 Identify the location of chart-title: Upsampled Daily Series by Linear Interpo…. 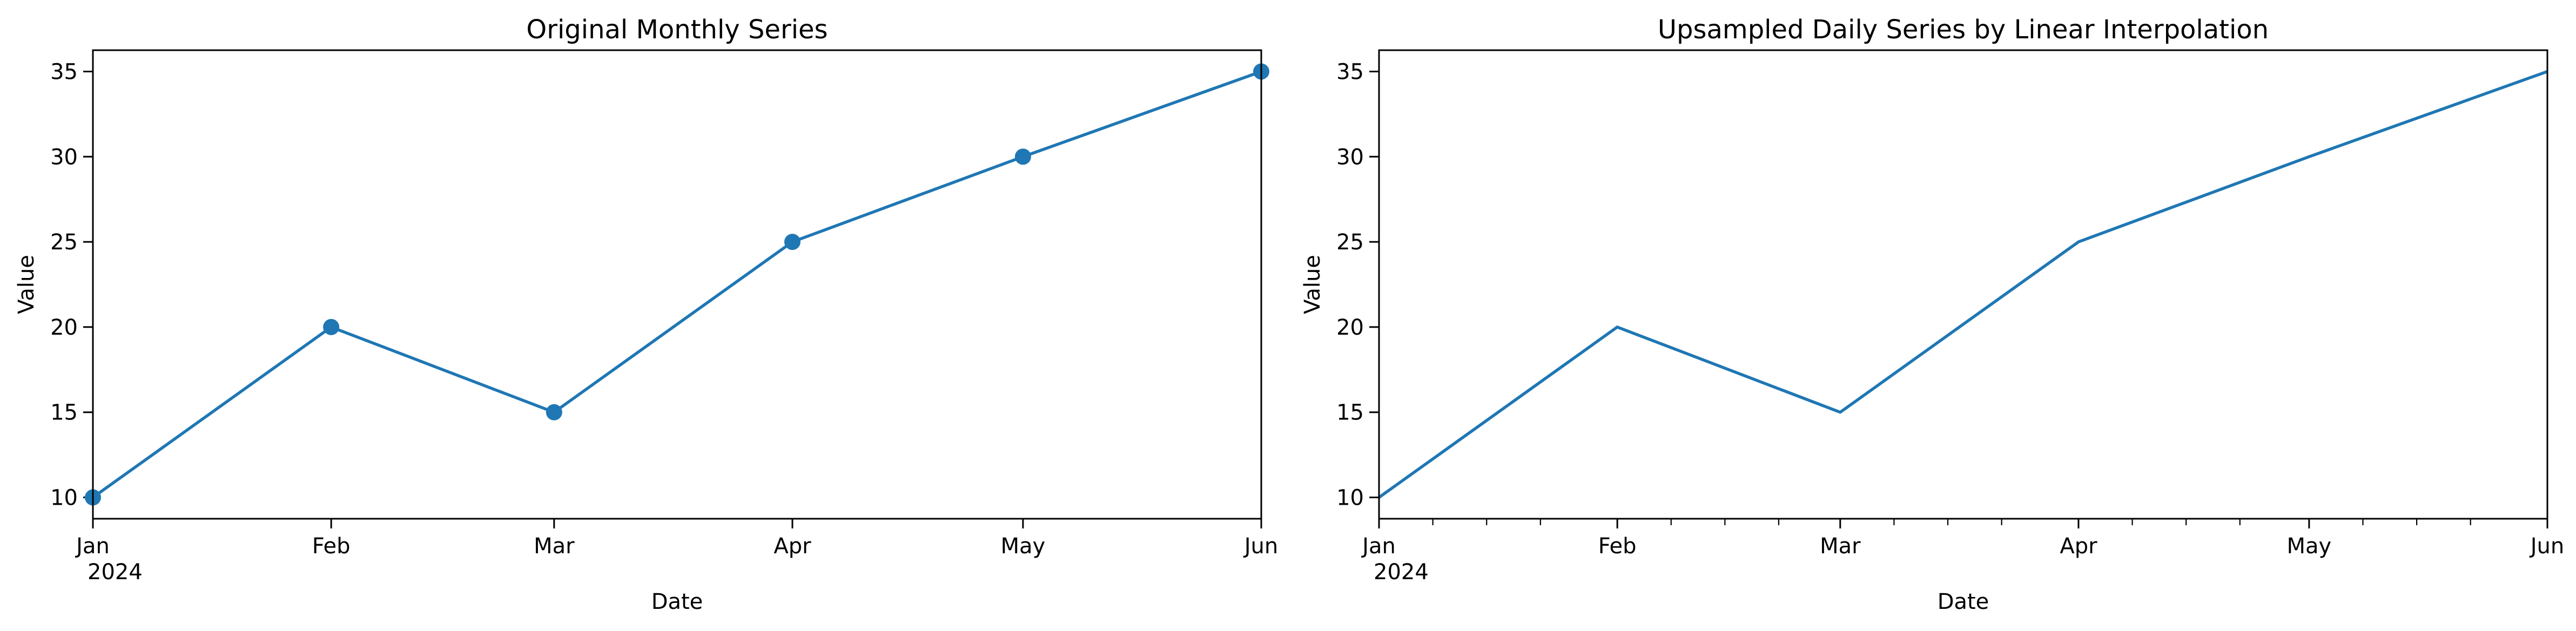
(1963, 30).